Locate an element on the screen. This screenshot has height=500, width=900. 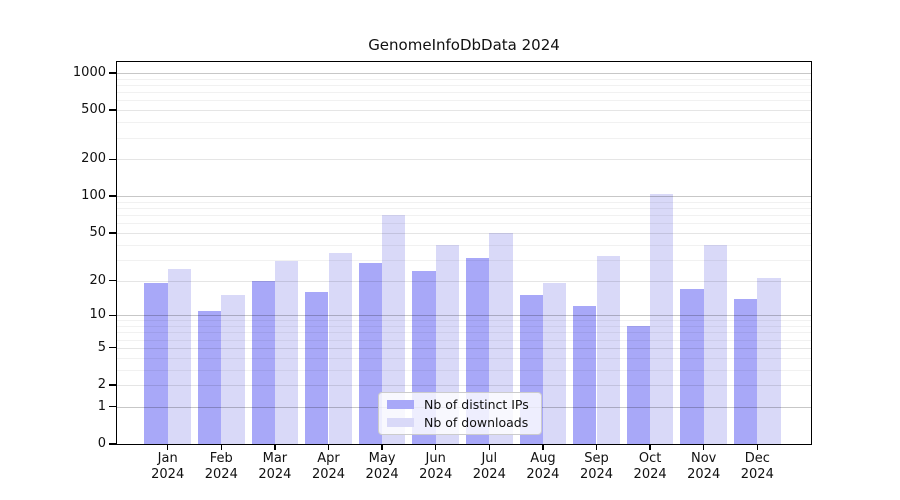
bar-downloads-oct is located at coordinates (662, 318).